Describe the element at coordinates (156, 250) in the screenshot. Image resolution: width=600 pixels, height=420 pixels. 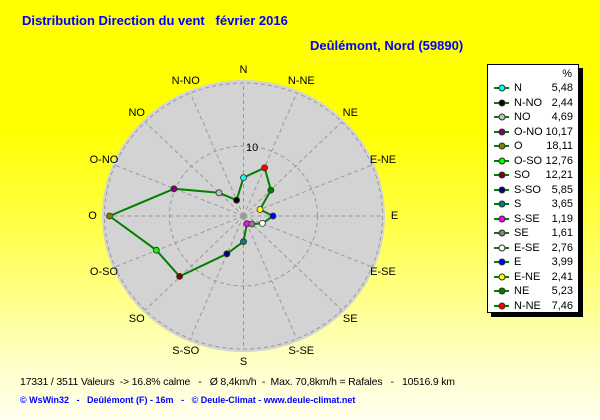
I see `data-point-O-SO` at that location.